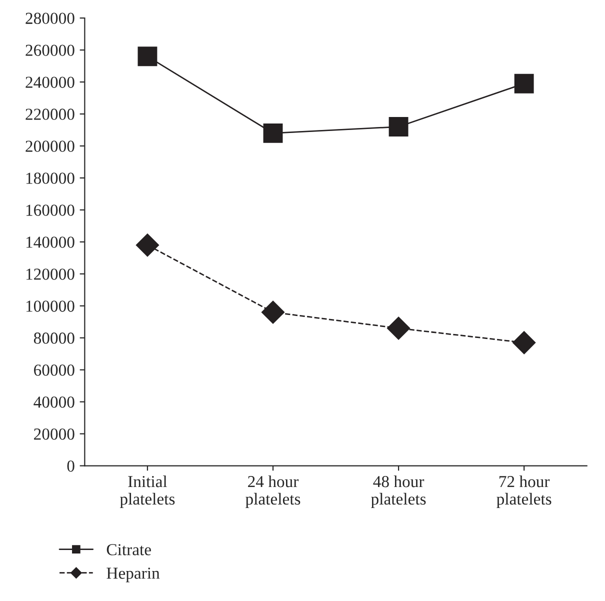 The height and width of the screenshot is (601, 605). What do you see at coordinates (50, 210) in the screenshot?
I see `y-tick-label: 160000` at bounding box center [50, 210].